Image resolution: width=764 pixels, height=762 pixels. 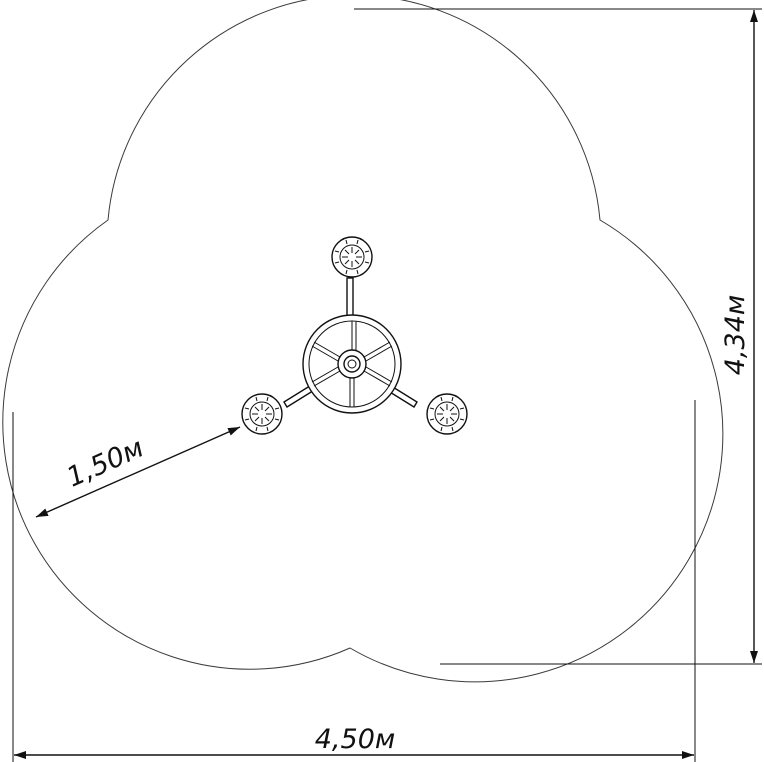 I want to click on carousel-equipment, so click(x=354, y=335).